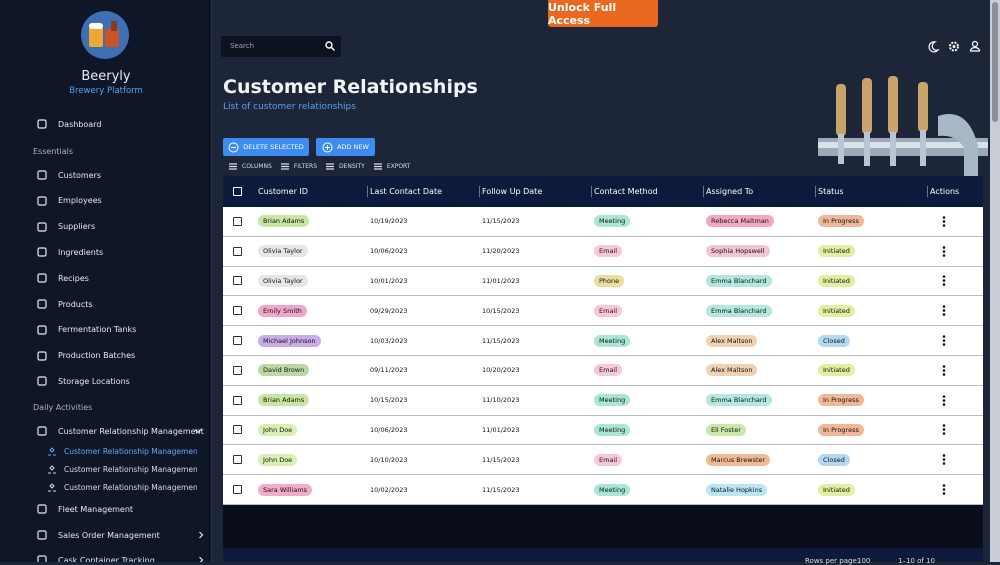  Describe the element at coordinates (612, 400) in the screenshot. I see `chip: Meeting` at that location.